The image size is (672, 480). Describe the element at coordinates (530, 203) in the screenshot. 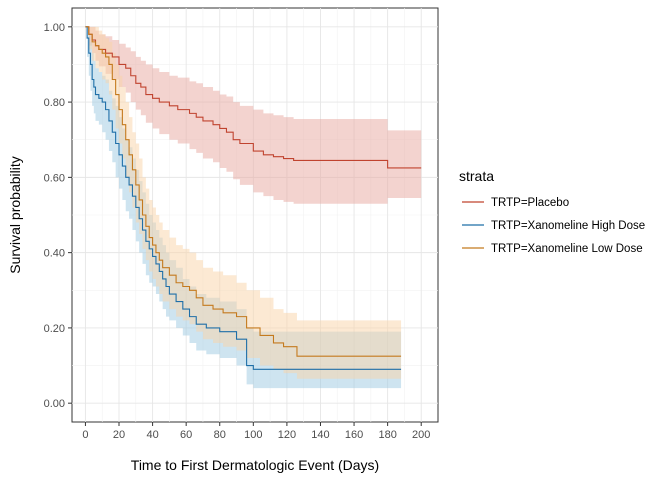

I see `legend-label-0: TRTP=Placebo` at that location.